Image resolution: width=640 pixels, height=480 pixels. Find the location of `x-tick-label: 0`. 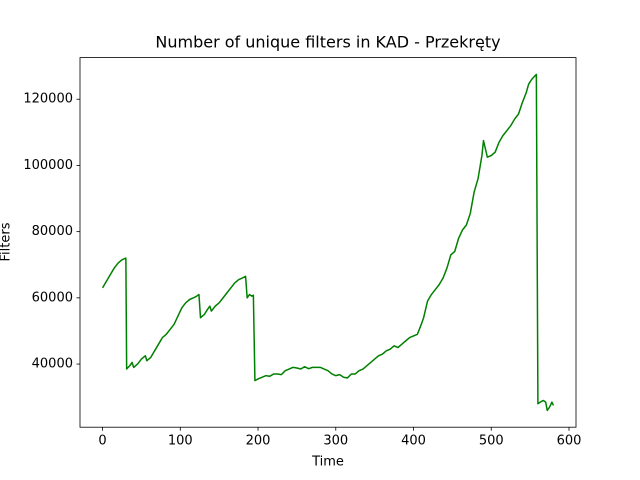

x-tick-label: 0 is located at coordinates (102, 441).